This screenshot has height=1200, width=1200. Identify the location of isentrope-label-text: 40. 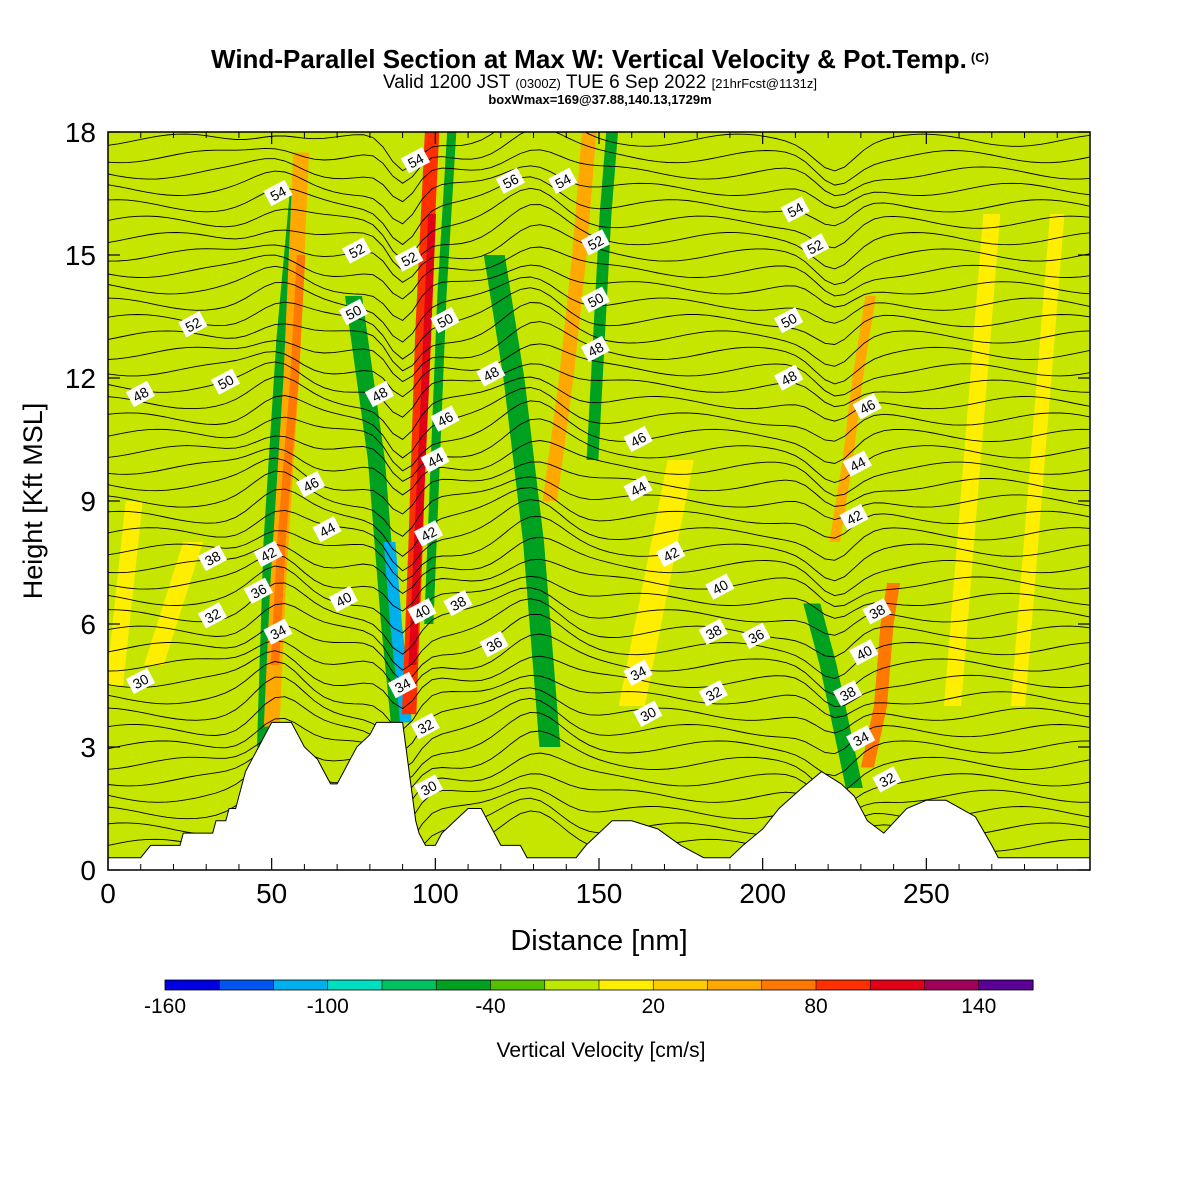
(343, 600).